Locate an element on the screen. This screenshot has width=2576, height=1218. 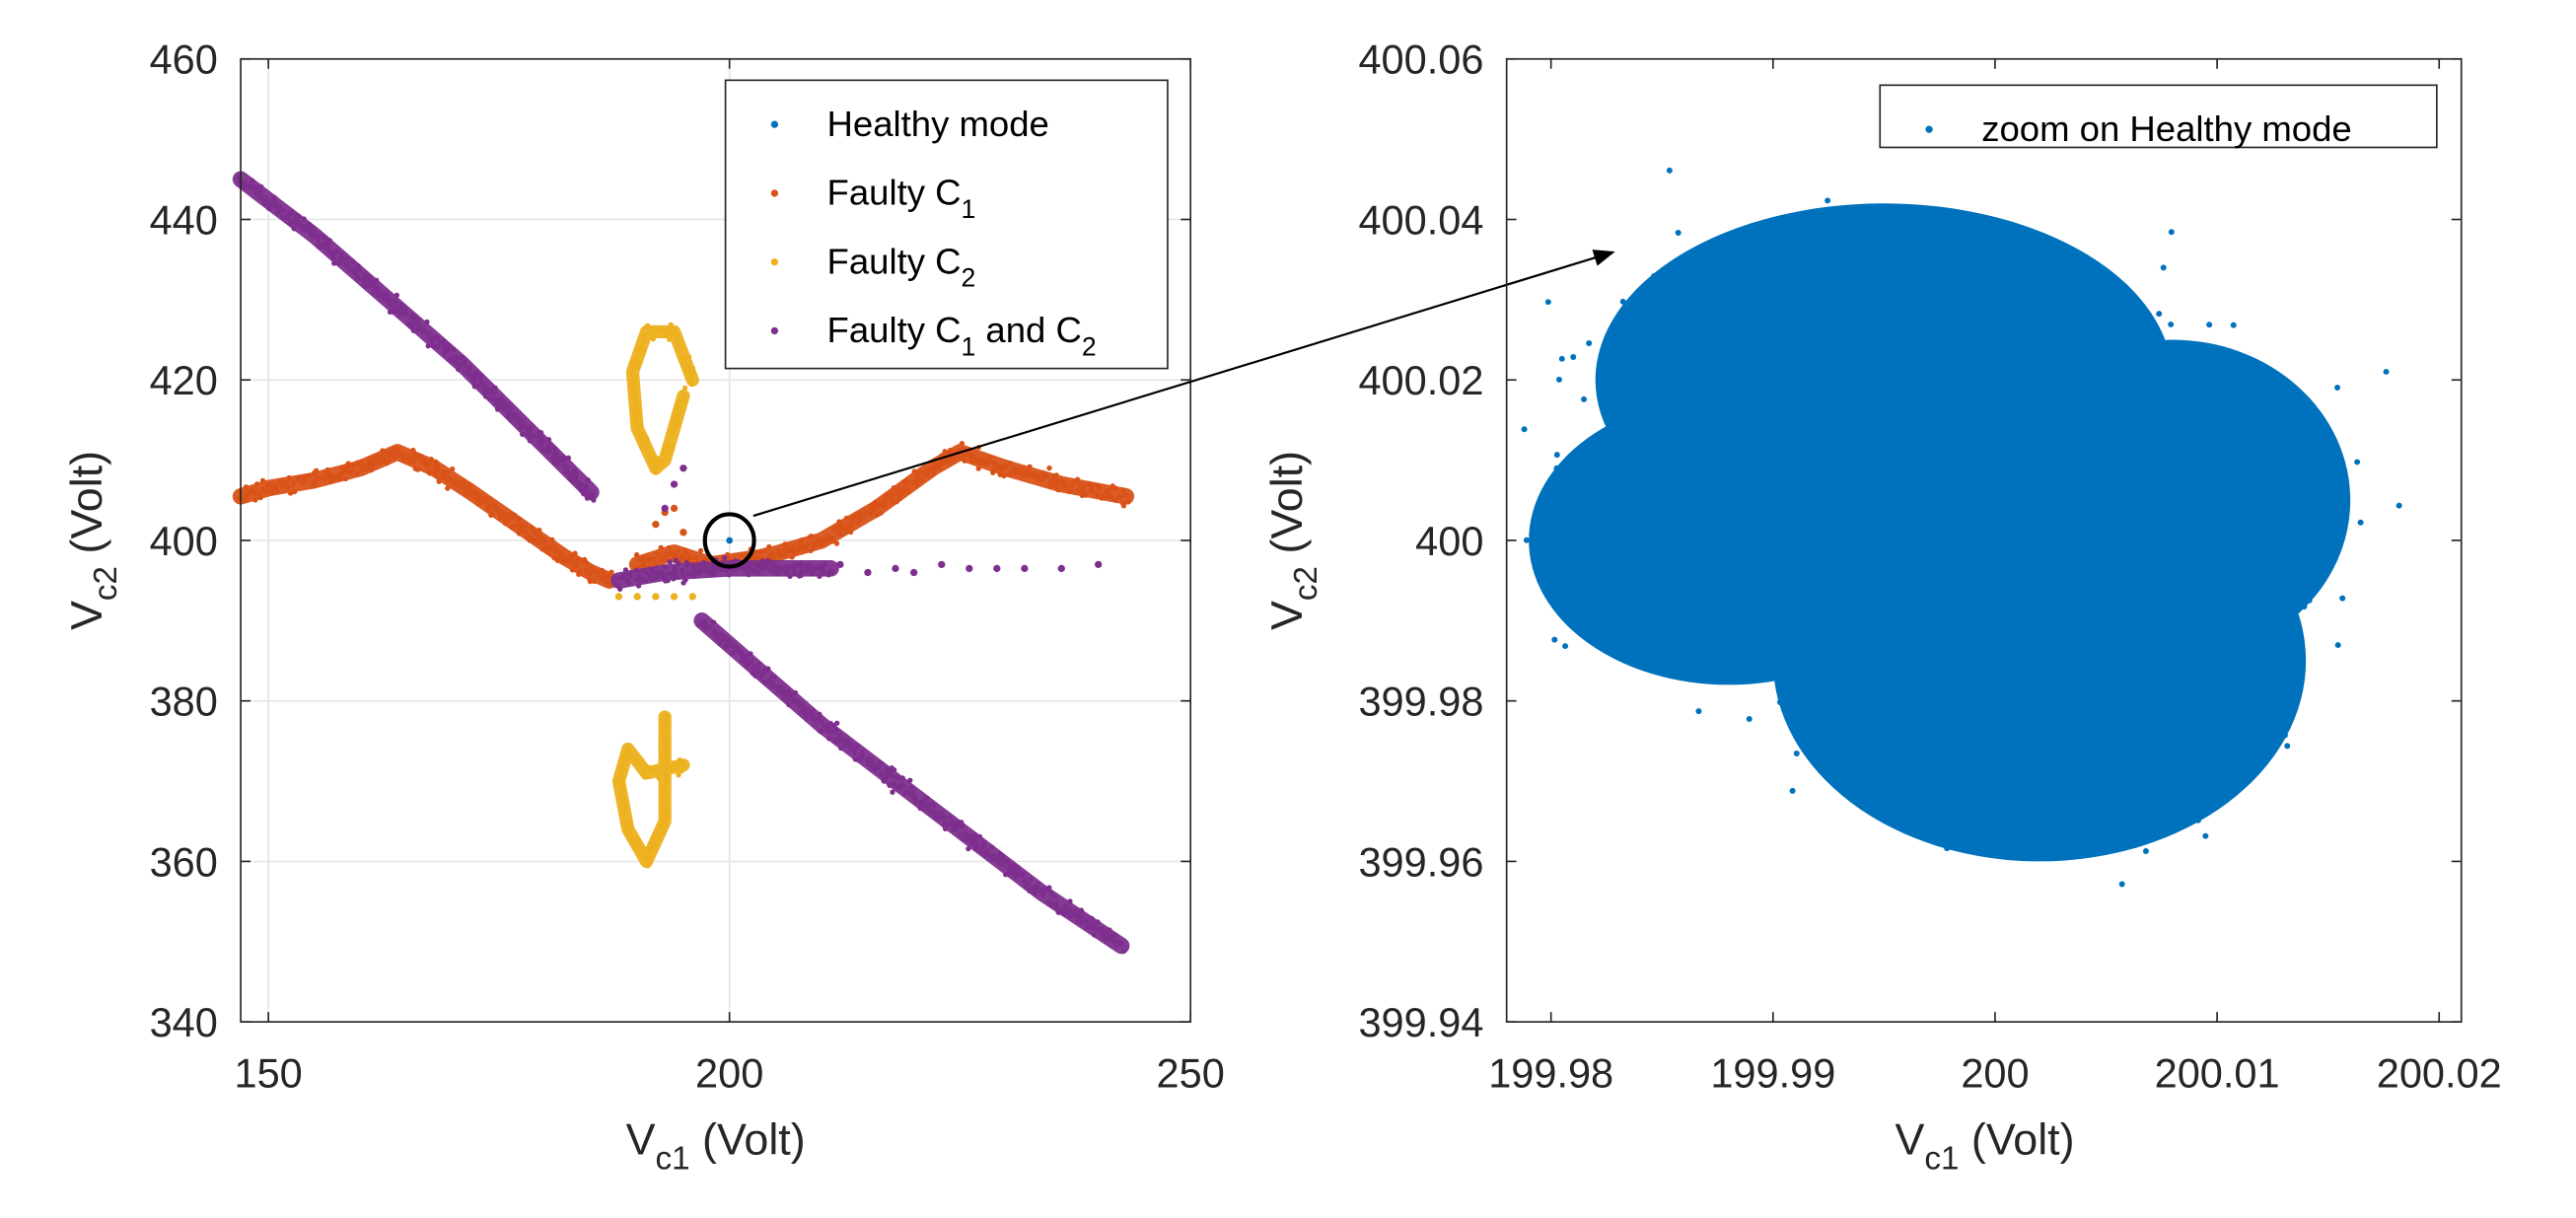
x-axis-label-text: Vc1 (Volt) is located at coordinates (1985, 1146).